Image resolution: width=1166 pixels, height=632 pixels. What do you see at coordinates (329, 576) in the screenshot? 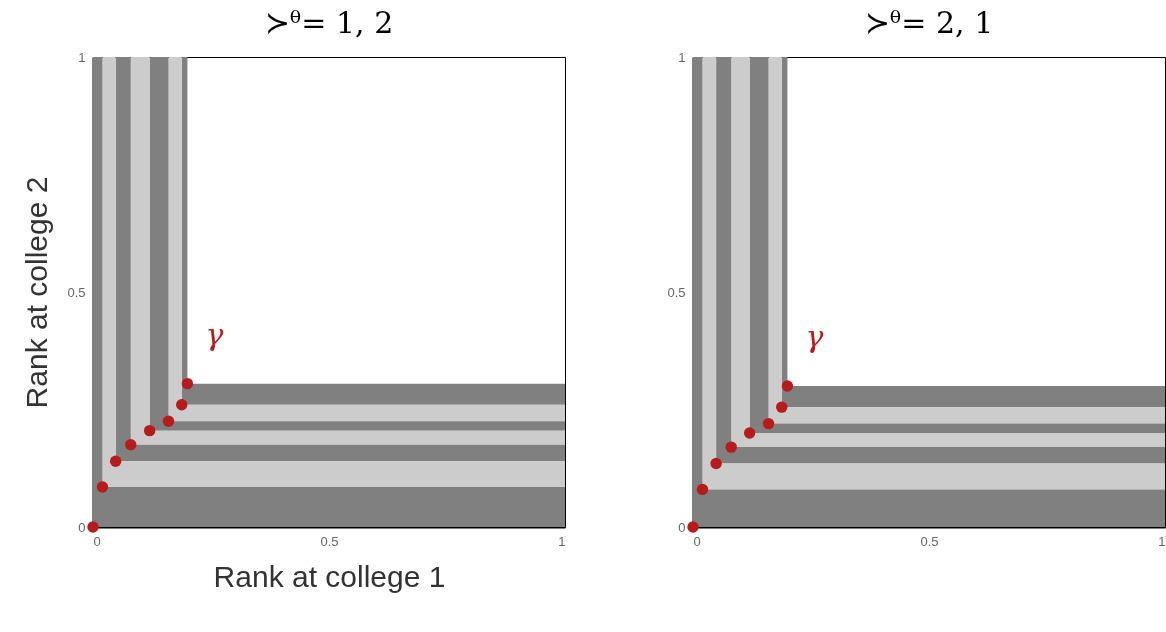
I see `x-axis-title: Rank at college 1` at bounding box center [329, 576].